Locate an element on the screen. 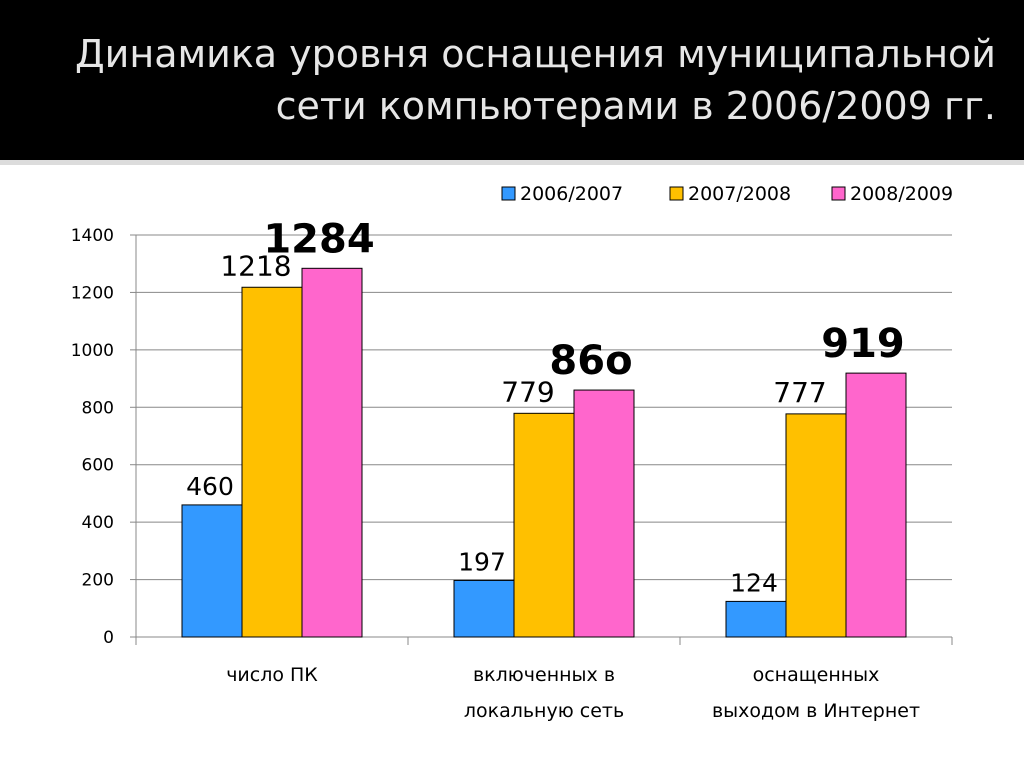 Image resolution: width=1024 pixels, height=768 pixels. x-tick-label: оснащенных is located at coordinates (816, 675).